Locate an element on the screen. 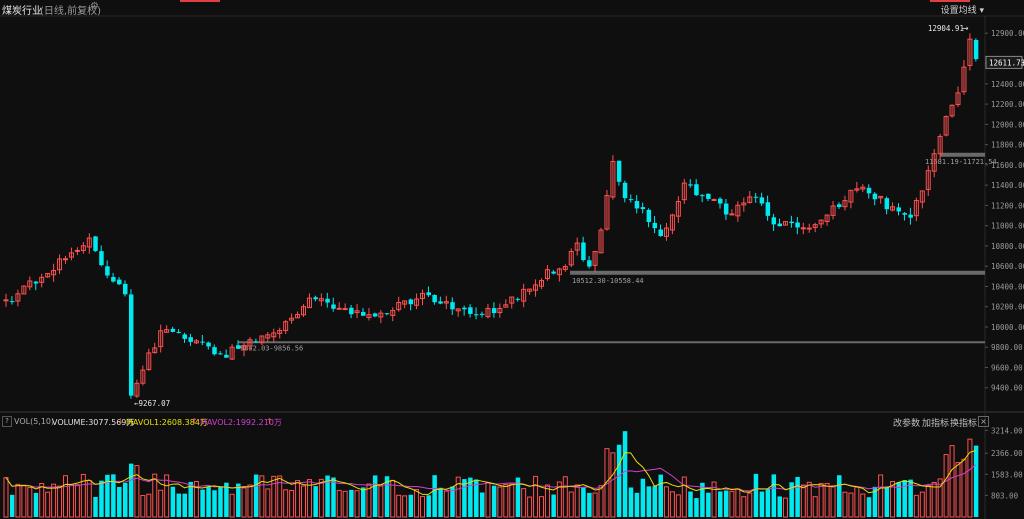 This screenshot has height=519, width=1024. change-params-button: 改参数 is located at coordinates (907, 424).